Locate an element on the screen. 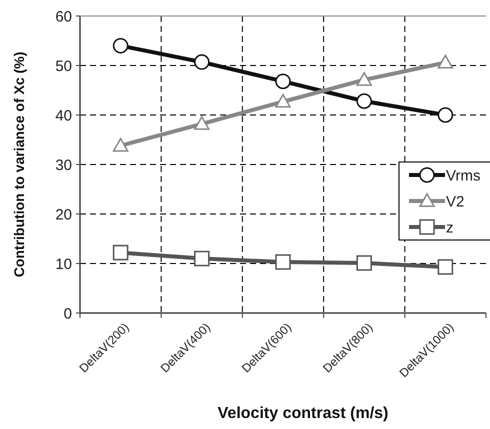 This screenshot has width=490, height=429. legend-label: z is located at coordinates (450, 227).